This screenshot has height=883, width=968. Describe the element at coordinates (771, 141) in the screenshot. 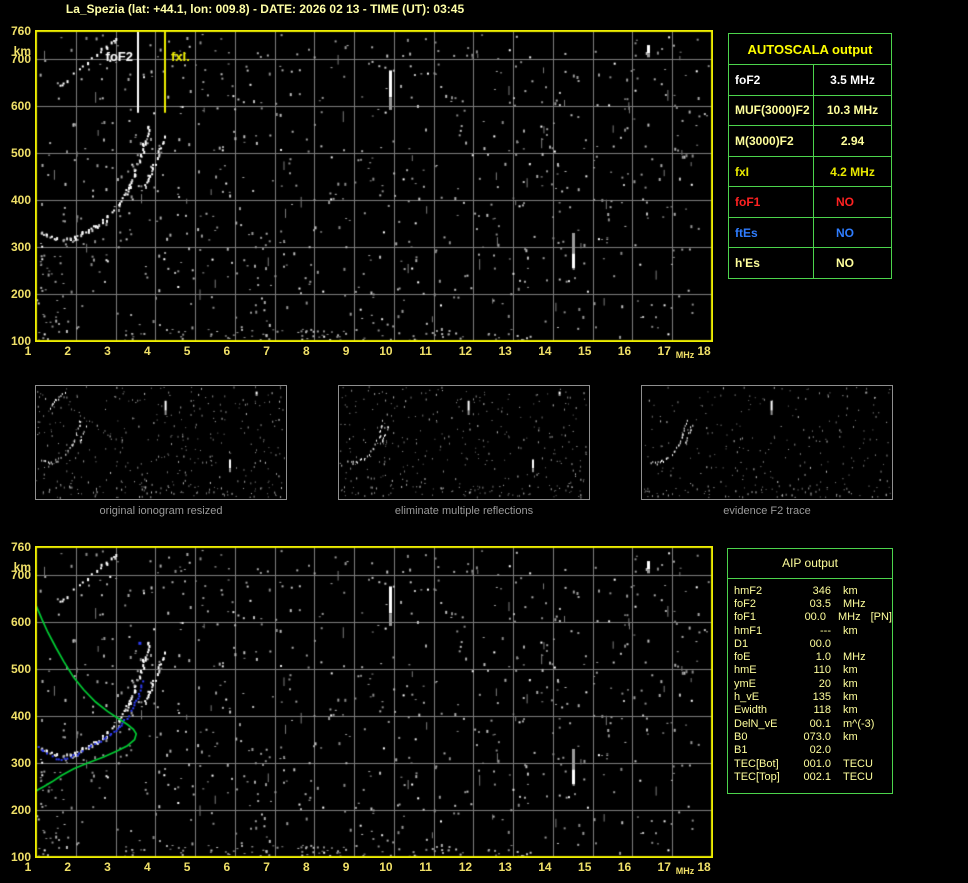

I see `param-label: M(3000)F2` at that location.